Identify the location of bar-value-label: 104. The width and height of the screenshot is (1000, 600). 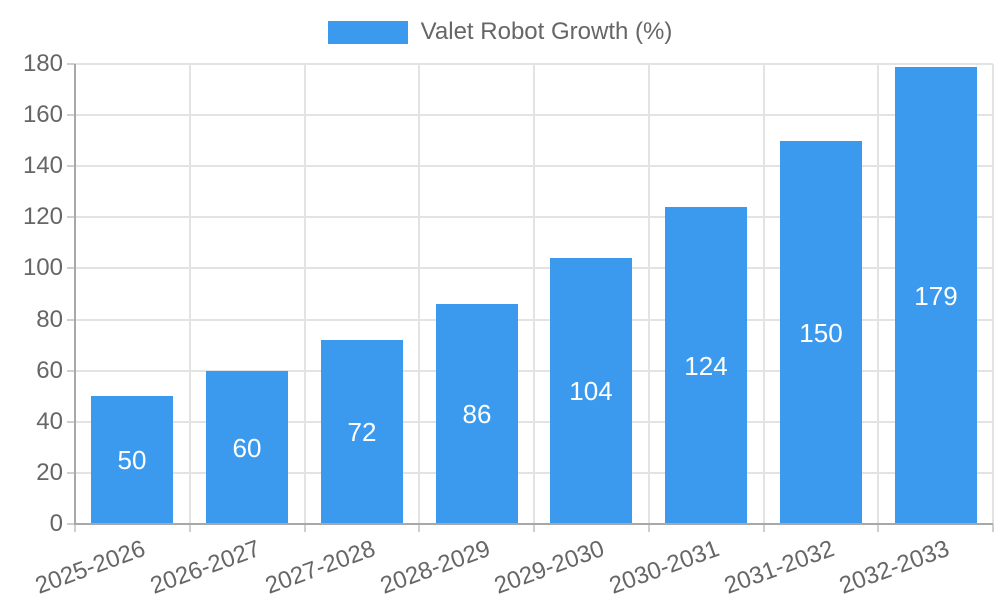
(591, 391).